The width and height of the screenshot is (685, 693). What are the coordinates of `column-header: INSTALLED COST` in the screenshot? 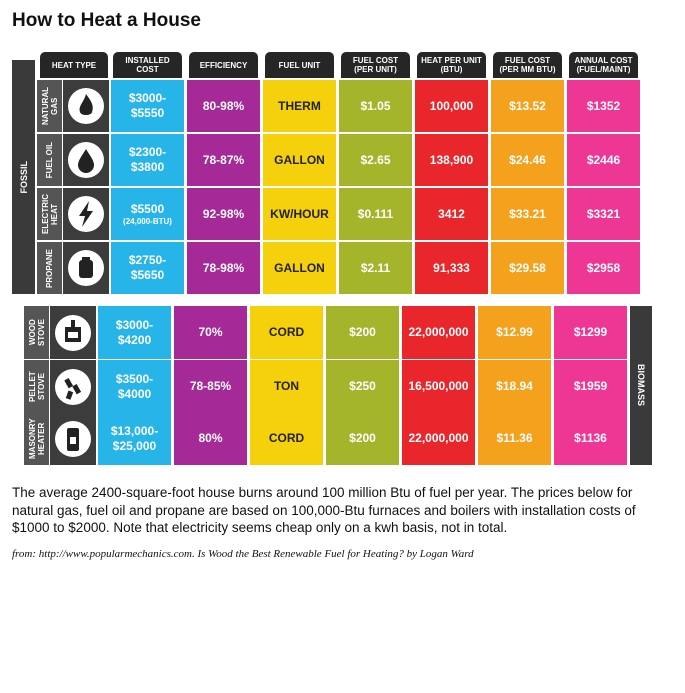 It's located at (147, 65).